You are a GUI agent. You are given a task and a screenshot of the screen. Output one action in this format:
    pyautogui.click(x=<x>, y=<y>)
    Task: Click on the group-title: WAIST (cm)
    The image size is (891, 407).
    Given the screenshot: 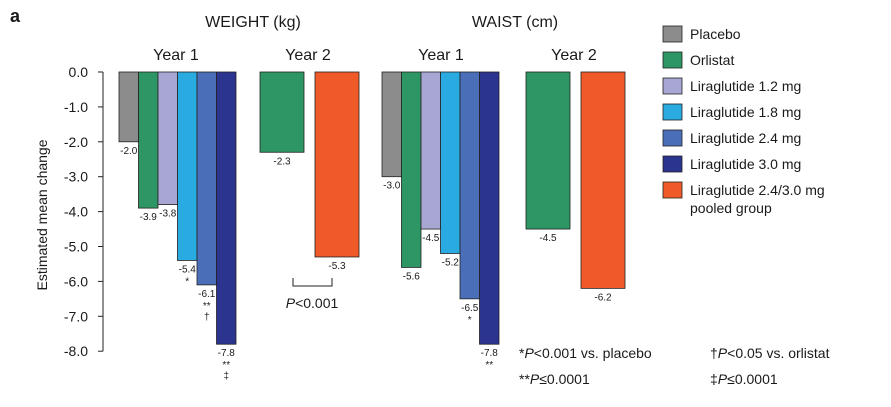 What is the action you would take?
    pyautogui.click(x=515, y=22)
    